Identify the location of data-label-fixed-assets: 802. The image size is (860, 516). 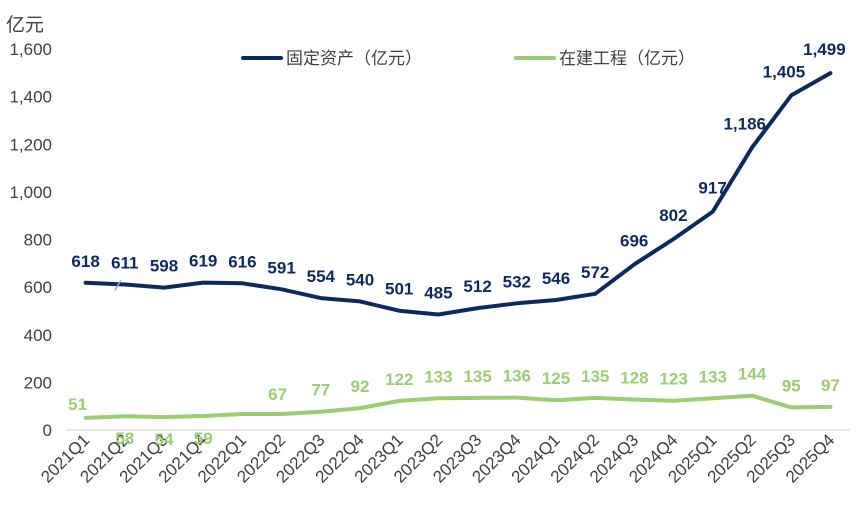
(673, 215).